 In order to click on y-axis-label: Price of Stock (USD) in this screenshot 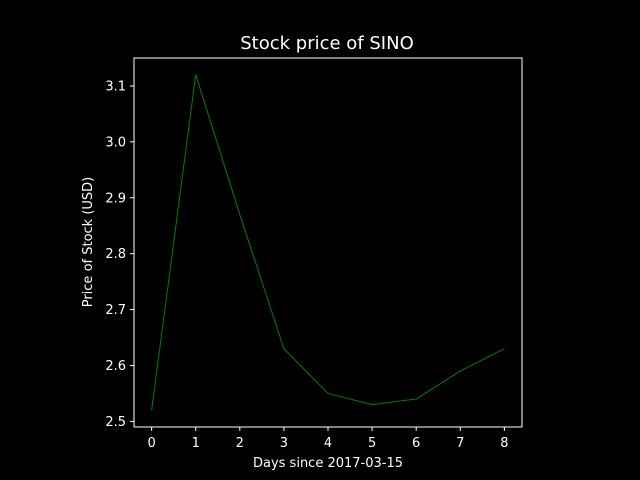, I will do `click(88, 242)`.